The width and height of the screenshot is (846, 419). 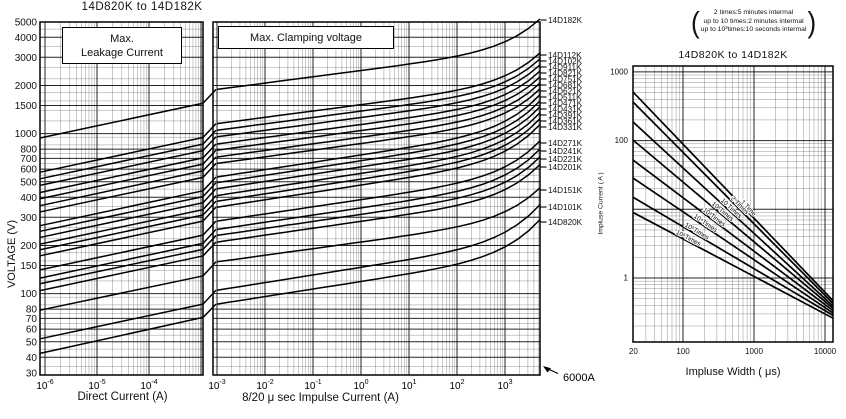 What do you see at coordinates (565, 159) in the screenshot?
I see `part-number-label: 14D221K` at bounding box center [565, 159].